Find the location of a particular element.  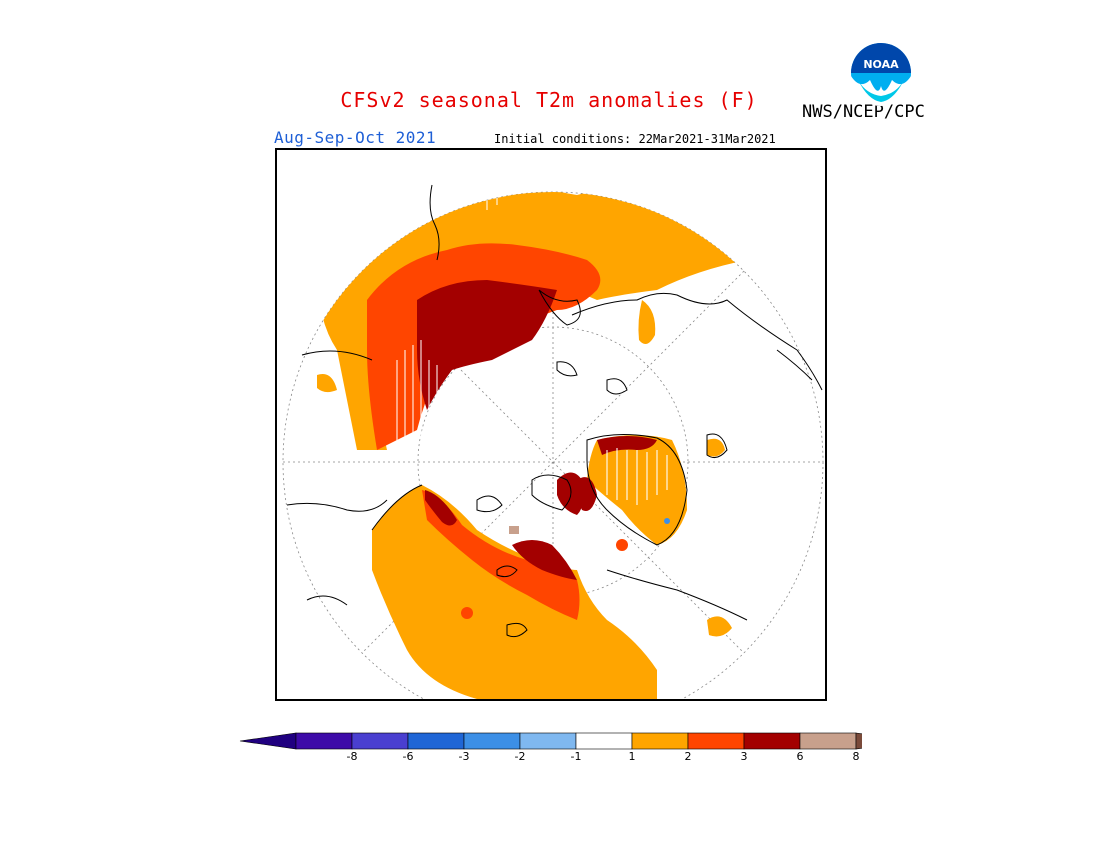

colorbar-tick-label: -2 is located at coordinates (520, 756).